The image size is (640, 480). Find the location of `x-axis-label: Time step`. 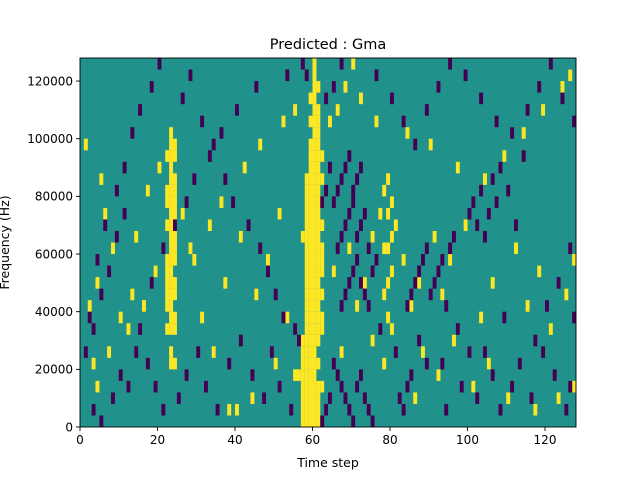

x-axis-label: Time step is located at coordinates (327, 462).